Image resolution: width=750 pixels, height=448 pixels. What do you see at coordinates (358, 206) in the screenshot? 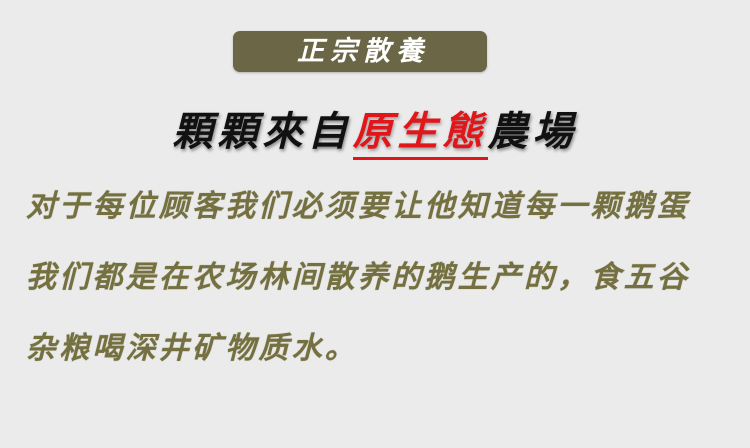
I see `description-line-1: 对于每位顾客我们必须要让他知道每一颗鹅蛋` at bounding box center [358, 206].